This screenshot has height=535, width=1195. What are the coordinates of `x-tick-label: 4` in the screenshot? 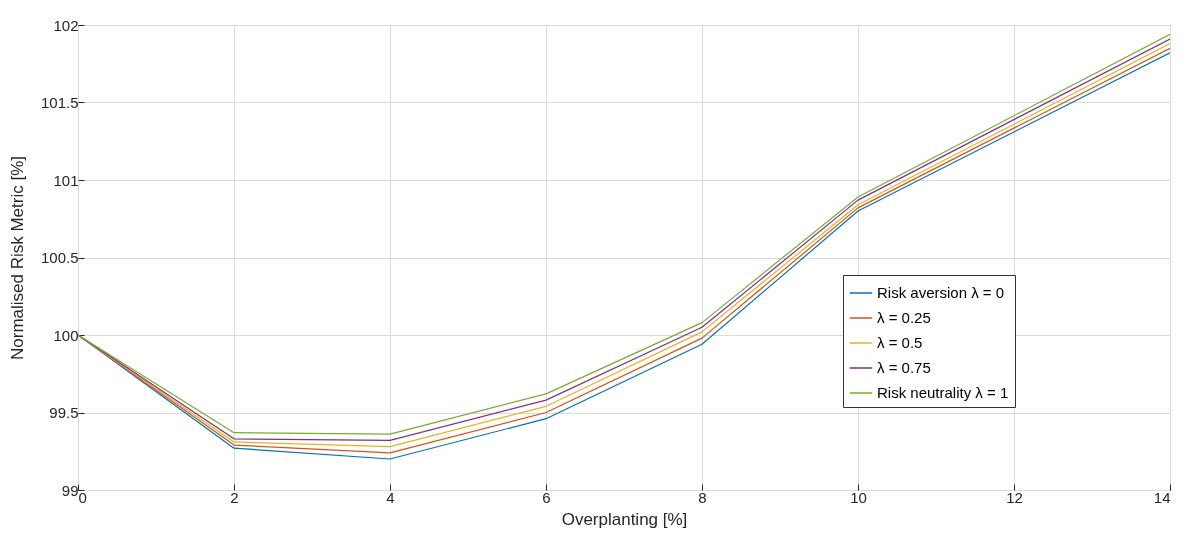 It's located at (390, 497).